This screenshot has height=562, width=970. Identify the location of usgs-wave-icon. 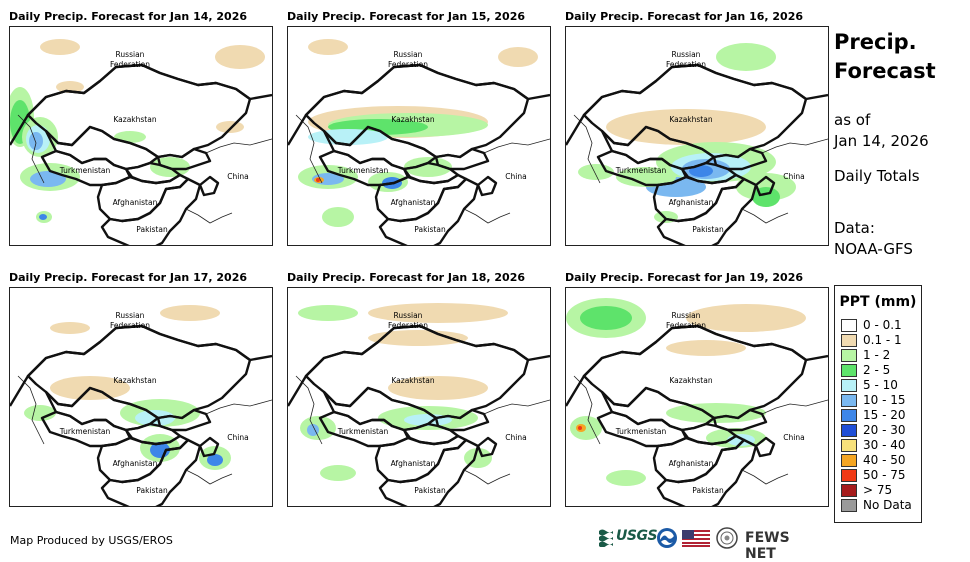
(606, 538).